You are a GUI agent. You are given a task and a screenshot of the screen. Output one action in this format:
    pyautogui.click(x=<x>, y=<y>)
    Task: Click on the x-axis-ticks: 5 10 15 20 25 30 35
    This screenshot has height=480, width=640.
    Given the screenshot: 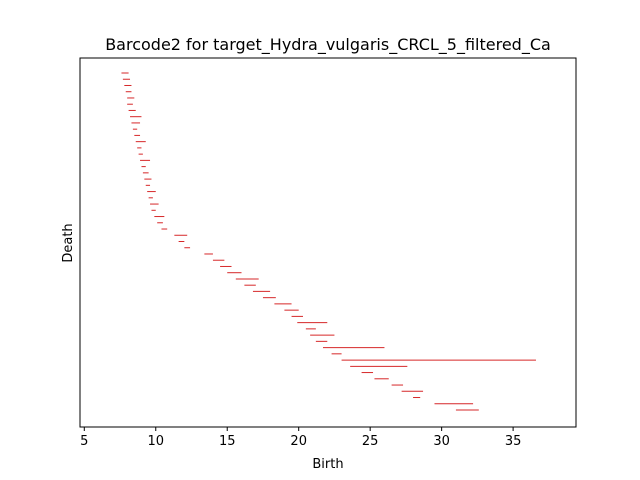 What is the action you would take?
    pyautogui.click(x=300, y=438)
    